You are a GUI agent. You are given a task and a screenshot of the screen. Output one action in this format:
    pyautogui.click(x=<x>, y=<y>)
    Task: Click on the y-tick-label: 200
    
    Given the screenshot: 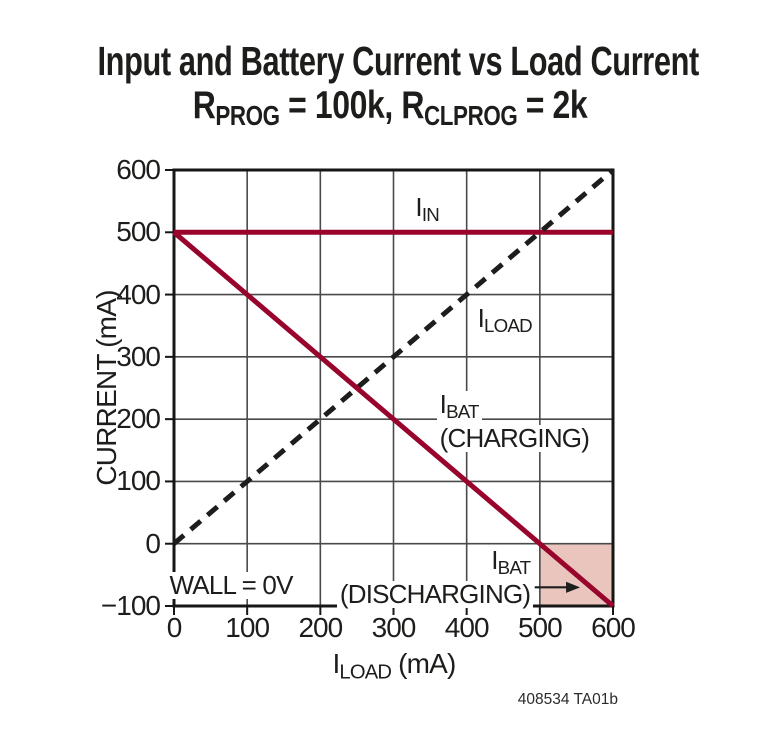 What is the action you would take?
    pyautogui.click(x=138, y=419)
    